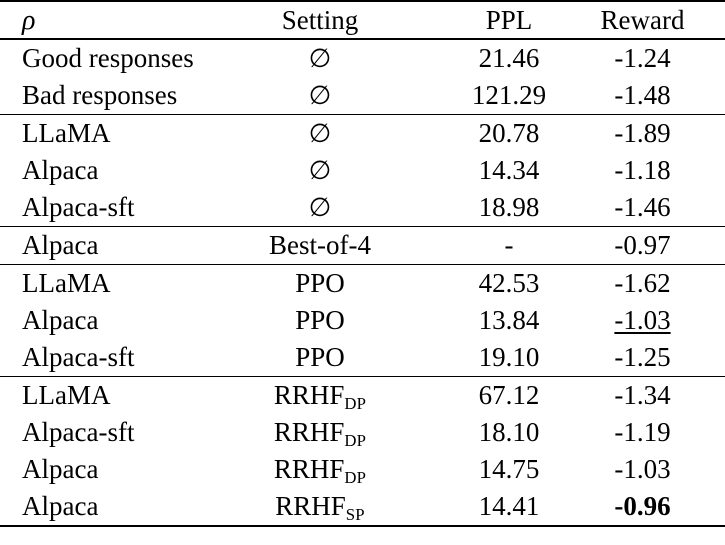 This screenshot has width=725, height=545. Describe the element at coordinates (505, 133) in the screenshot. I see `cell-ppl: 20.78` at that location.